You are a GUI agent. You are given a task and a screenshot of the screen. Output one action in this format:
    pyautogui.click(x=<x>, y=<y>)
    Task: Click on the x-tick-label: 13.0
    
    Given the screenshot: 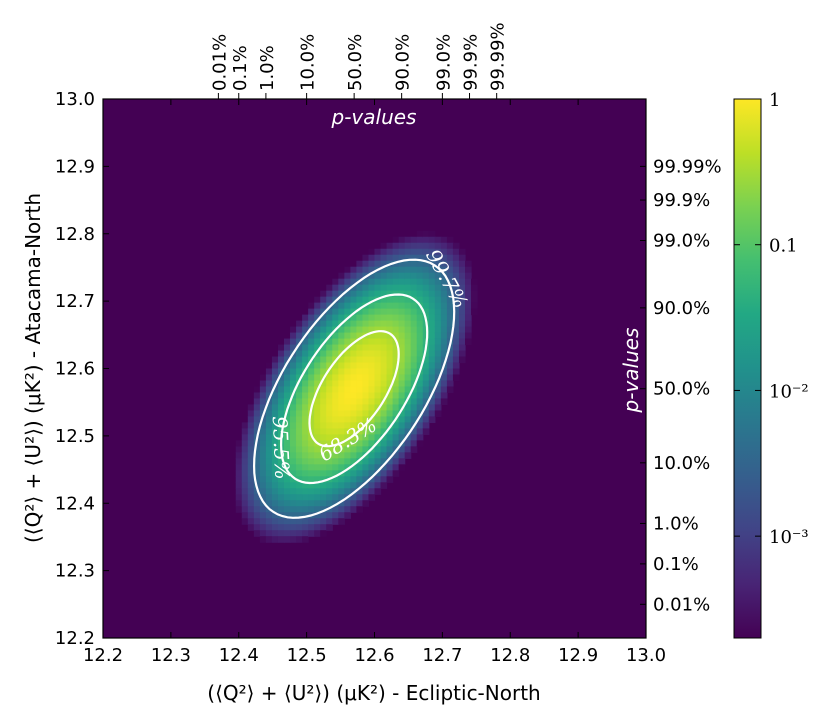 What is the action you would take?
    pyautogui.click(x=646, y=655)
    